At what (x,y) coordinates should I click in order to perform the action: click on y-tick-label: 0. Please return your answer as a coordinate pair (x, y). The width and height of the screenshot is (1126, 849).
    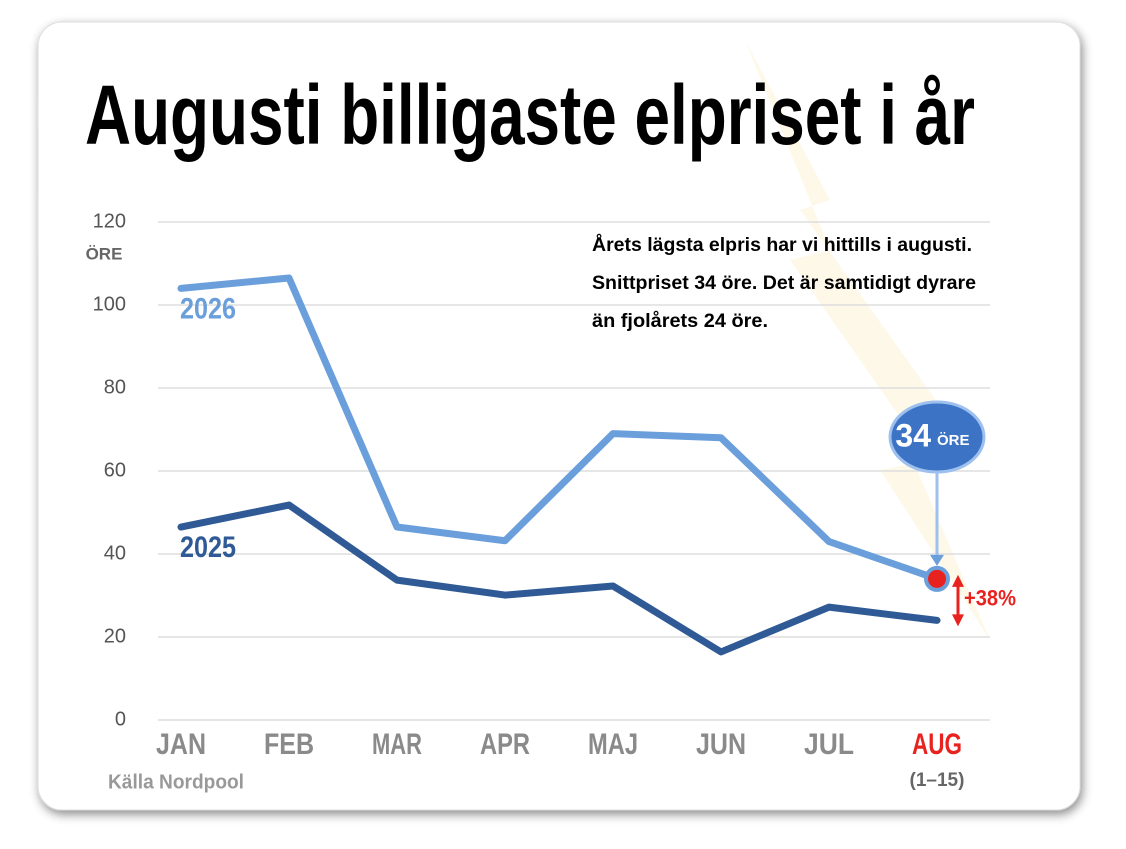
    Looking at the image, I should click on (120, 719).